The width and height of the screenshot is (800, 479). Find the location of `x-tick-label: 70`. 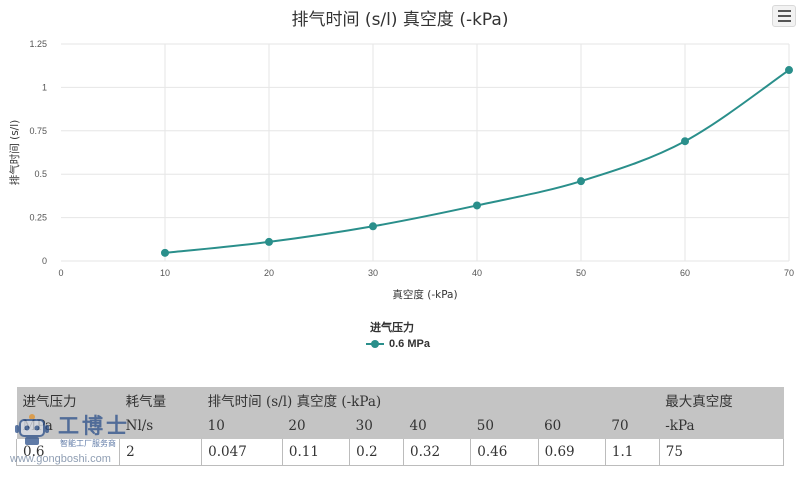

x-tick-label: 70 is located at coordinates (789, 273).